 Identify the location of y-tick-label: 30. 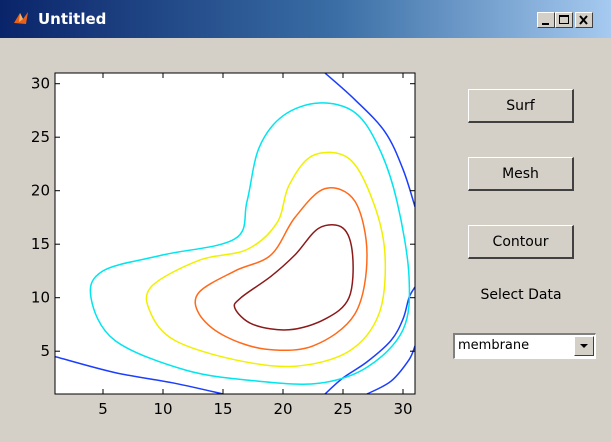
(40, 84).